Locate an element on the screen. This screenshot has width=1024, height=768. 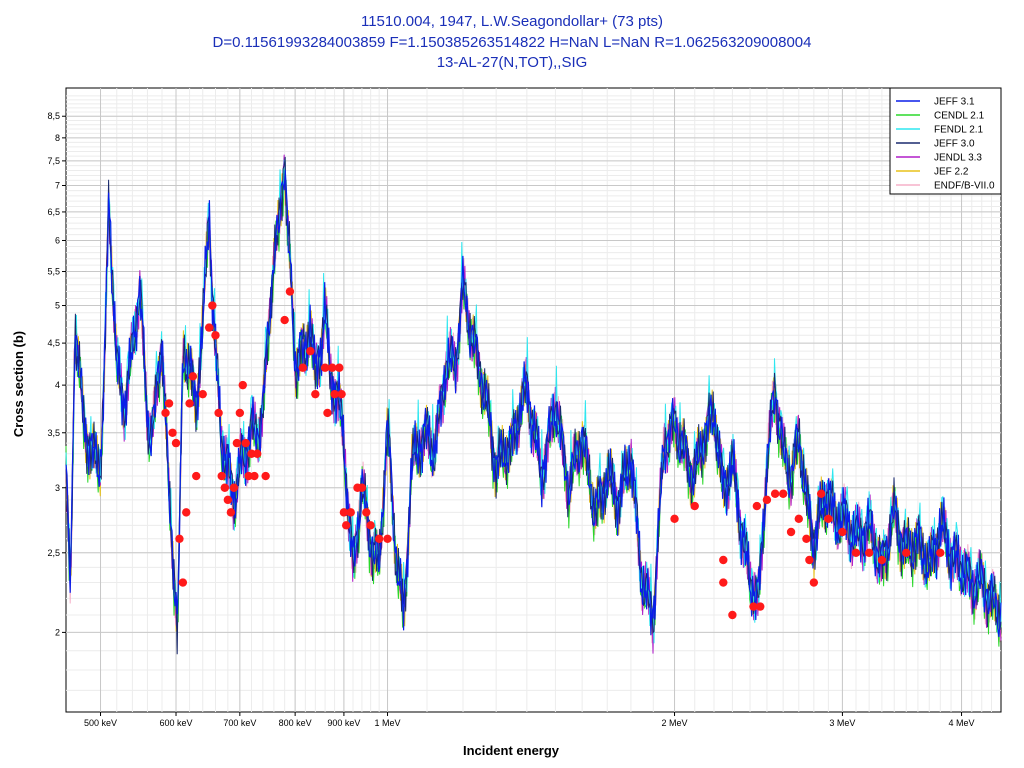
y-tick-label: 3 is located at coordinates (57, 488).